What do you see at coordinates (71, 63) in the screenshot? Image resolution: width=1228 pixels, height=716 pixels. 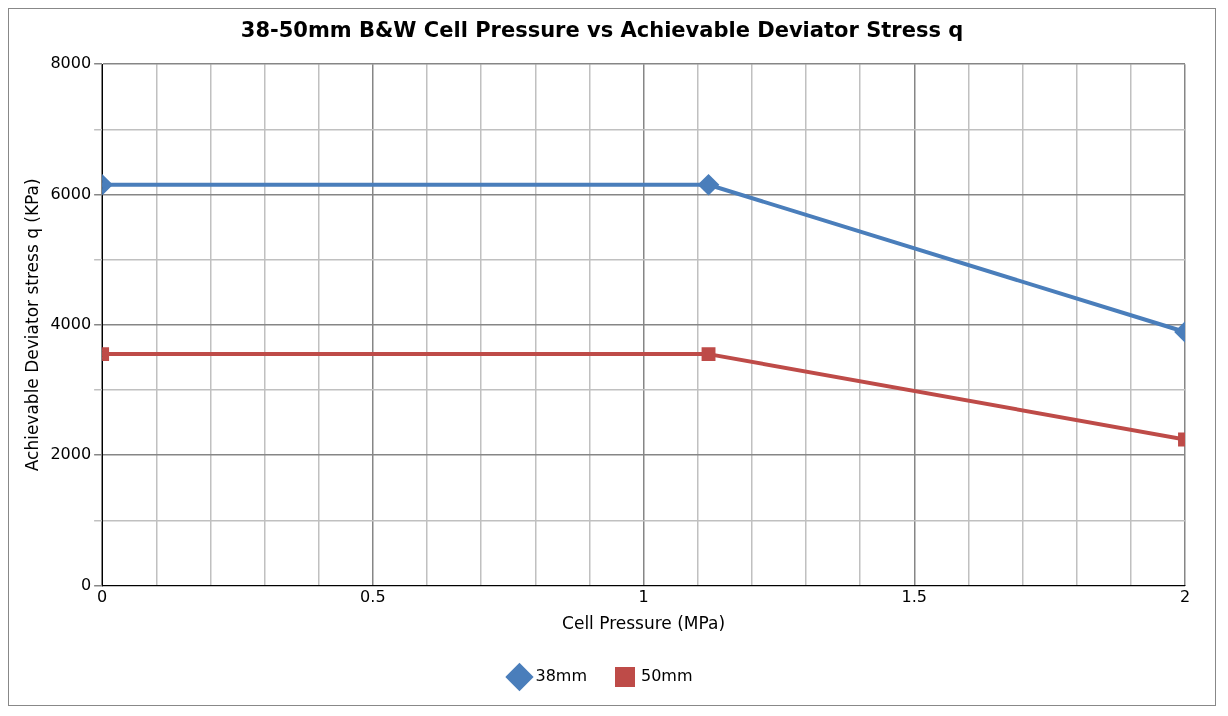 I see `y-tick-label: 8000` at bounding box center [71, 63].